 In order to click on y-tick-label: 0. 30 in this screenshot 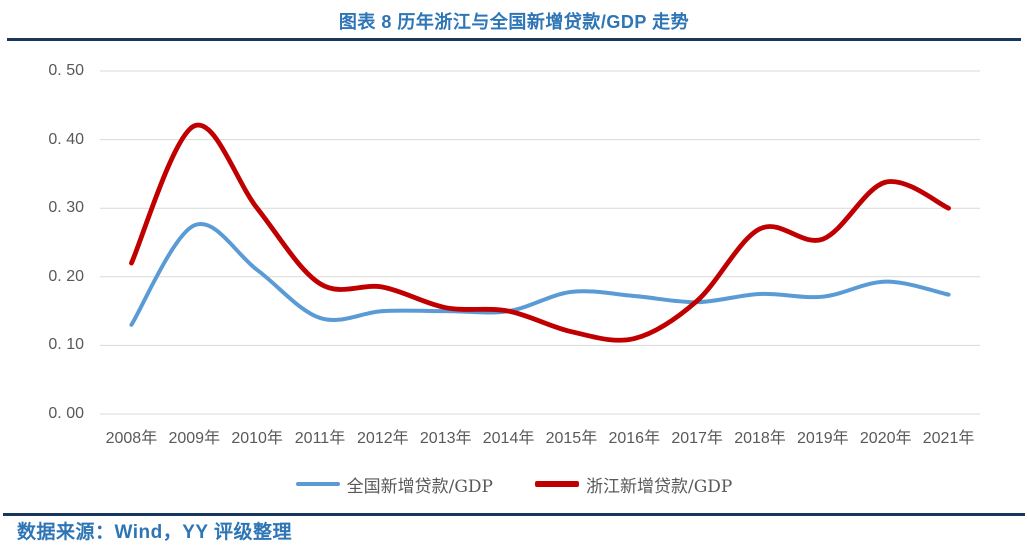, I will do `click(66, 208)`.